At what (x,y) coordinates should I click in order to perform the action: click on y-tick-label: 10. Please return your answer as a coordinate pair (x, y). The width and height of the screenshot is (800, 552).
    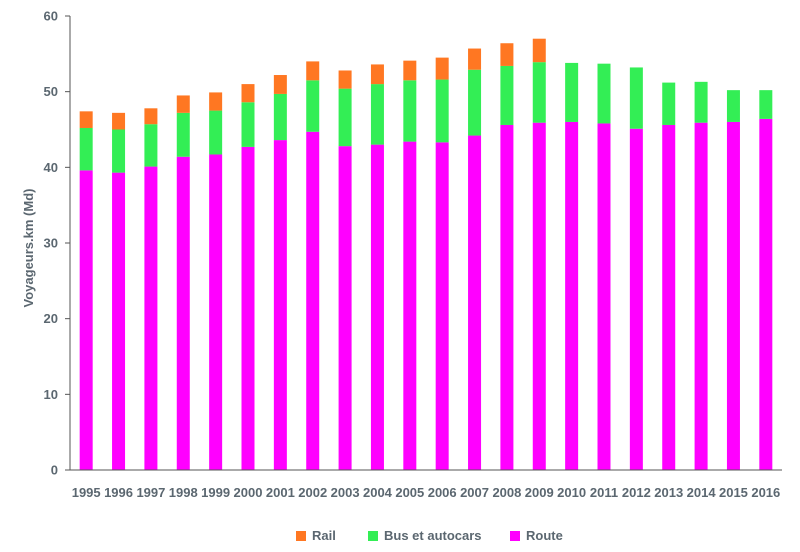
    Looking at the image, I should click on (51, 394).